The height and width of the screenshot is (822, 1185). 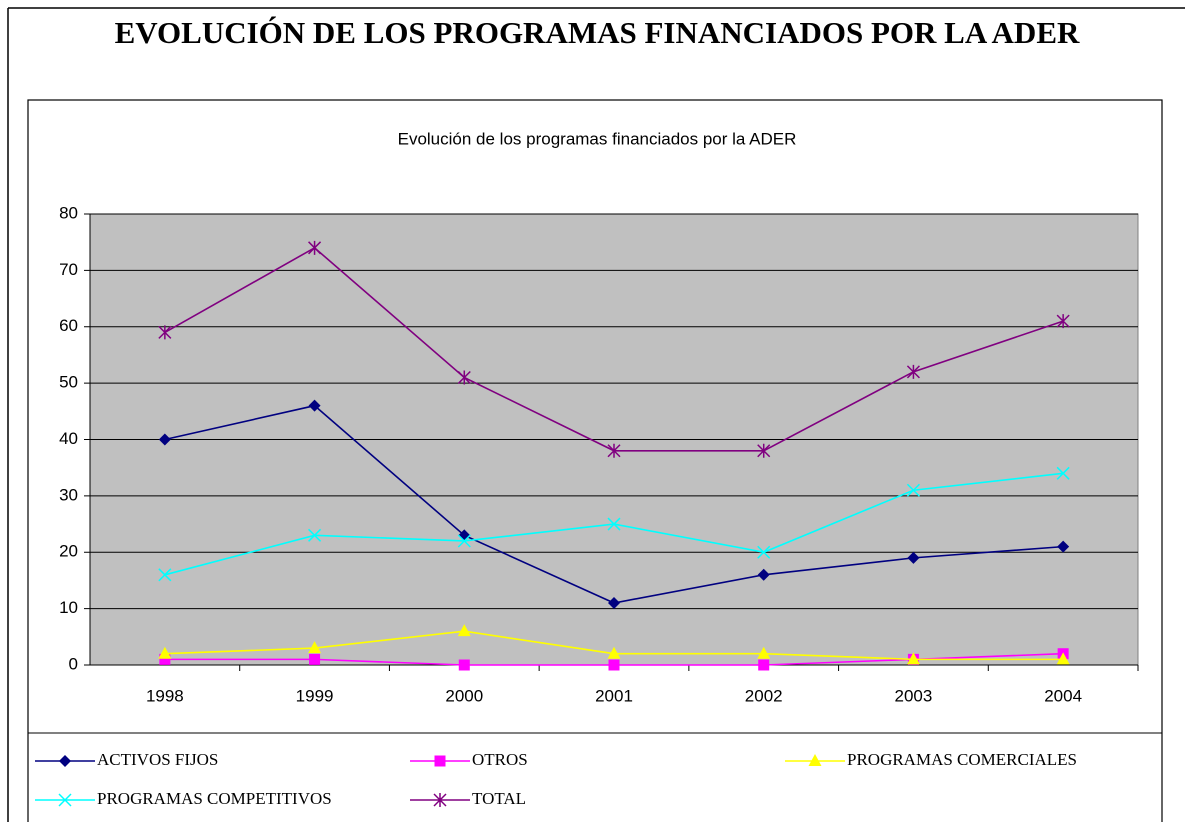 What do you see at coordinates (73, 663) in the screenshot?
I see `y-tick-label: 0` at bounding box center [73, 663].